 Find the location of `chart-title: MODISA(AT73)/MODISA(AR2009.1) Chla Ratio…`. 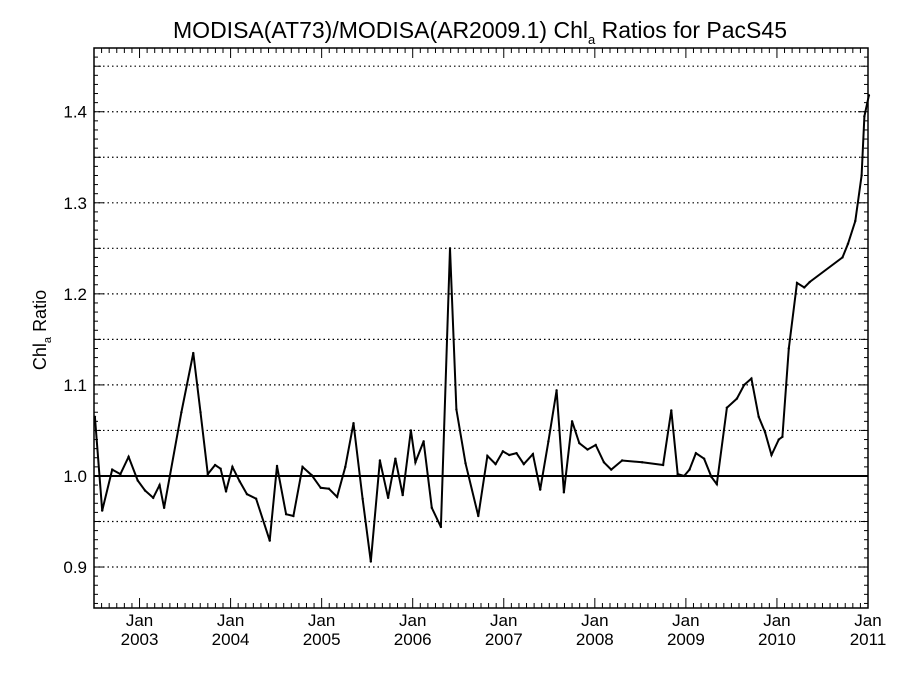

chart-title: MODISA(AT73)/MODISA(AR2009.1) Chla Ratio… is located at coordinates (480, 32).